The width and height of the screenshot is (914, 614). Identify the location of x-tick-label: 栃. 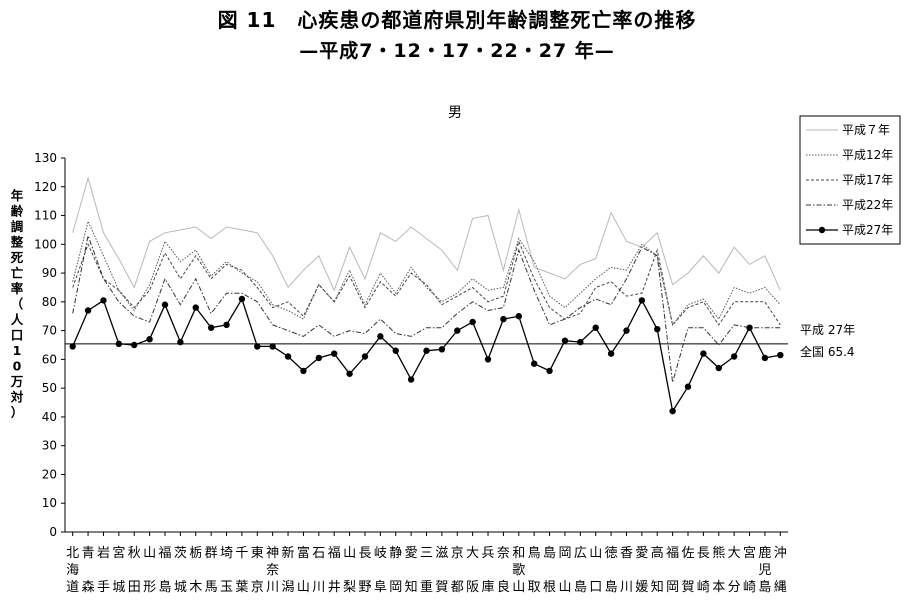
(195, 553).